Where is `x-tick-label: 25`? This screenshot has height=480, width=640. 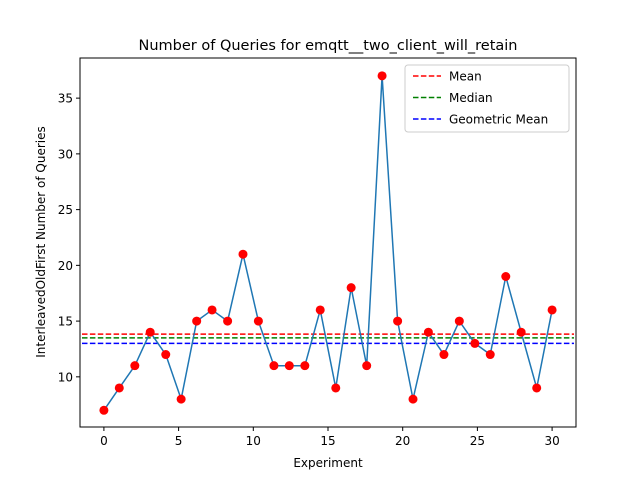
x-tick-label: 25 is located at coordinates (477, 441).